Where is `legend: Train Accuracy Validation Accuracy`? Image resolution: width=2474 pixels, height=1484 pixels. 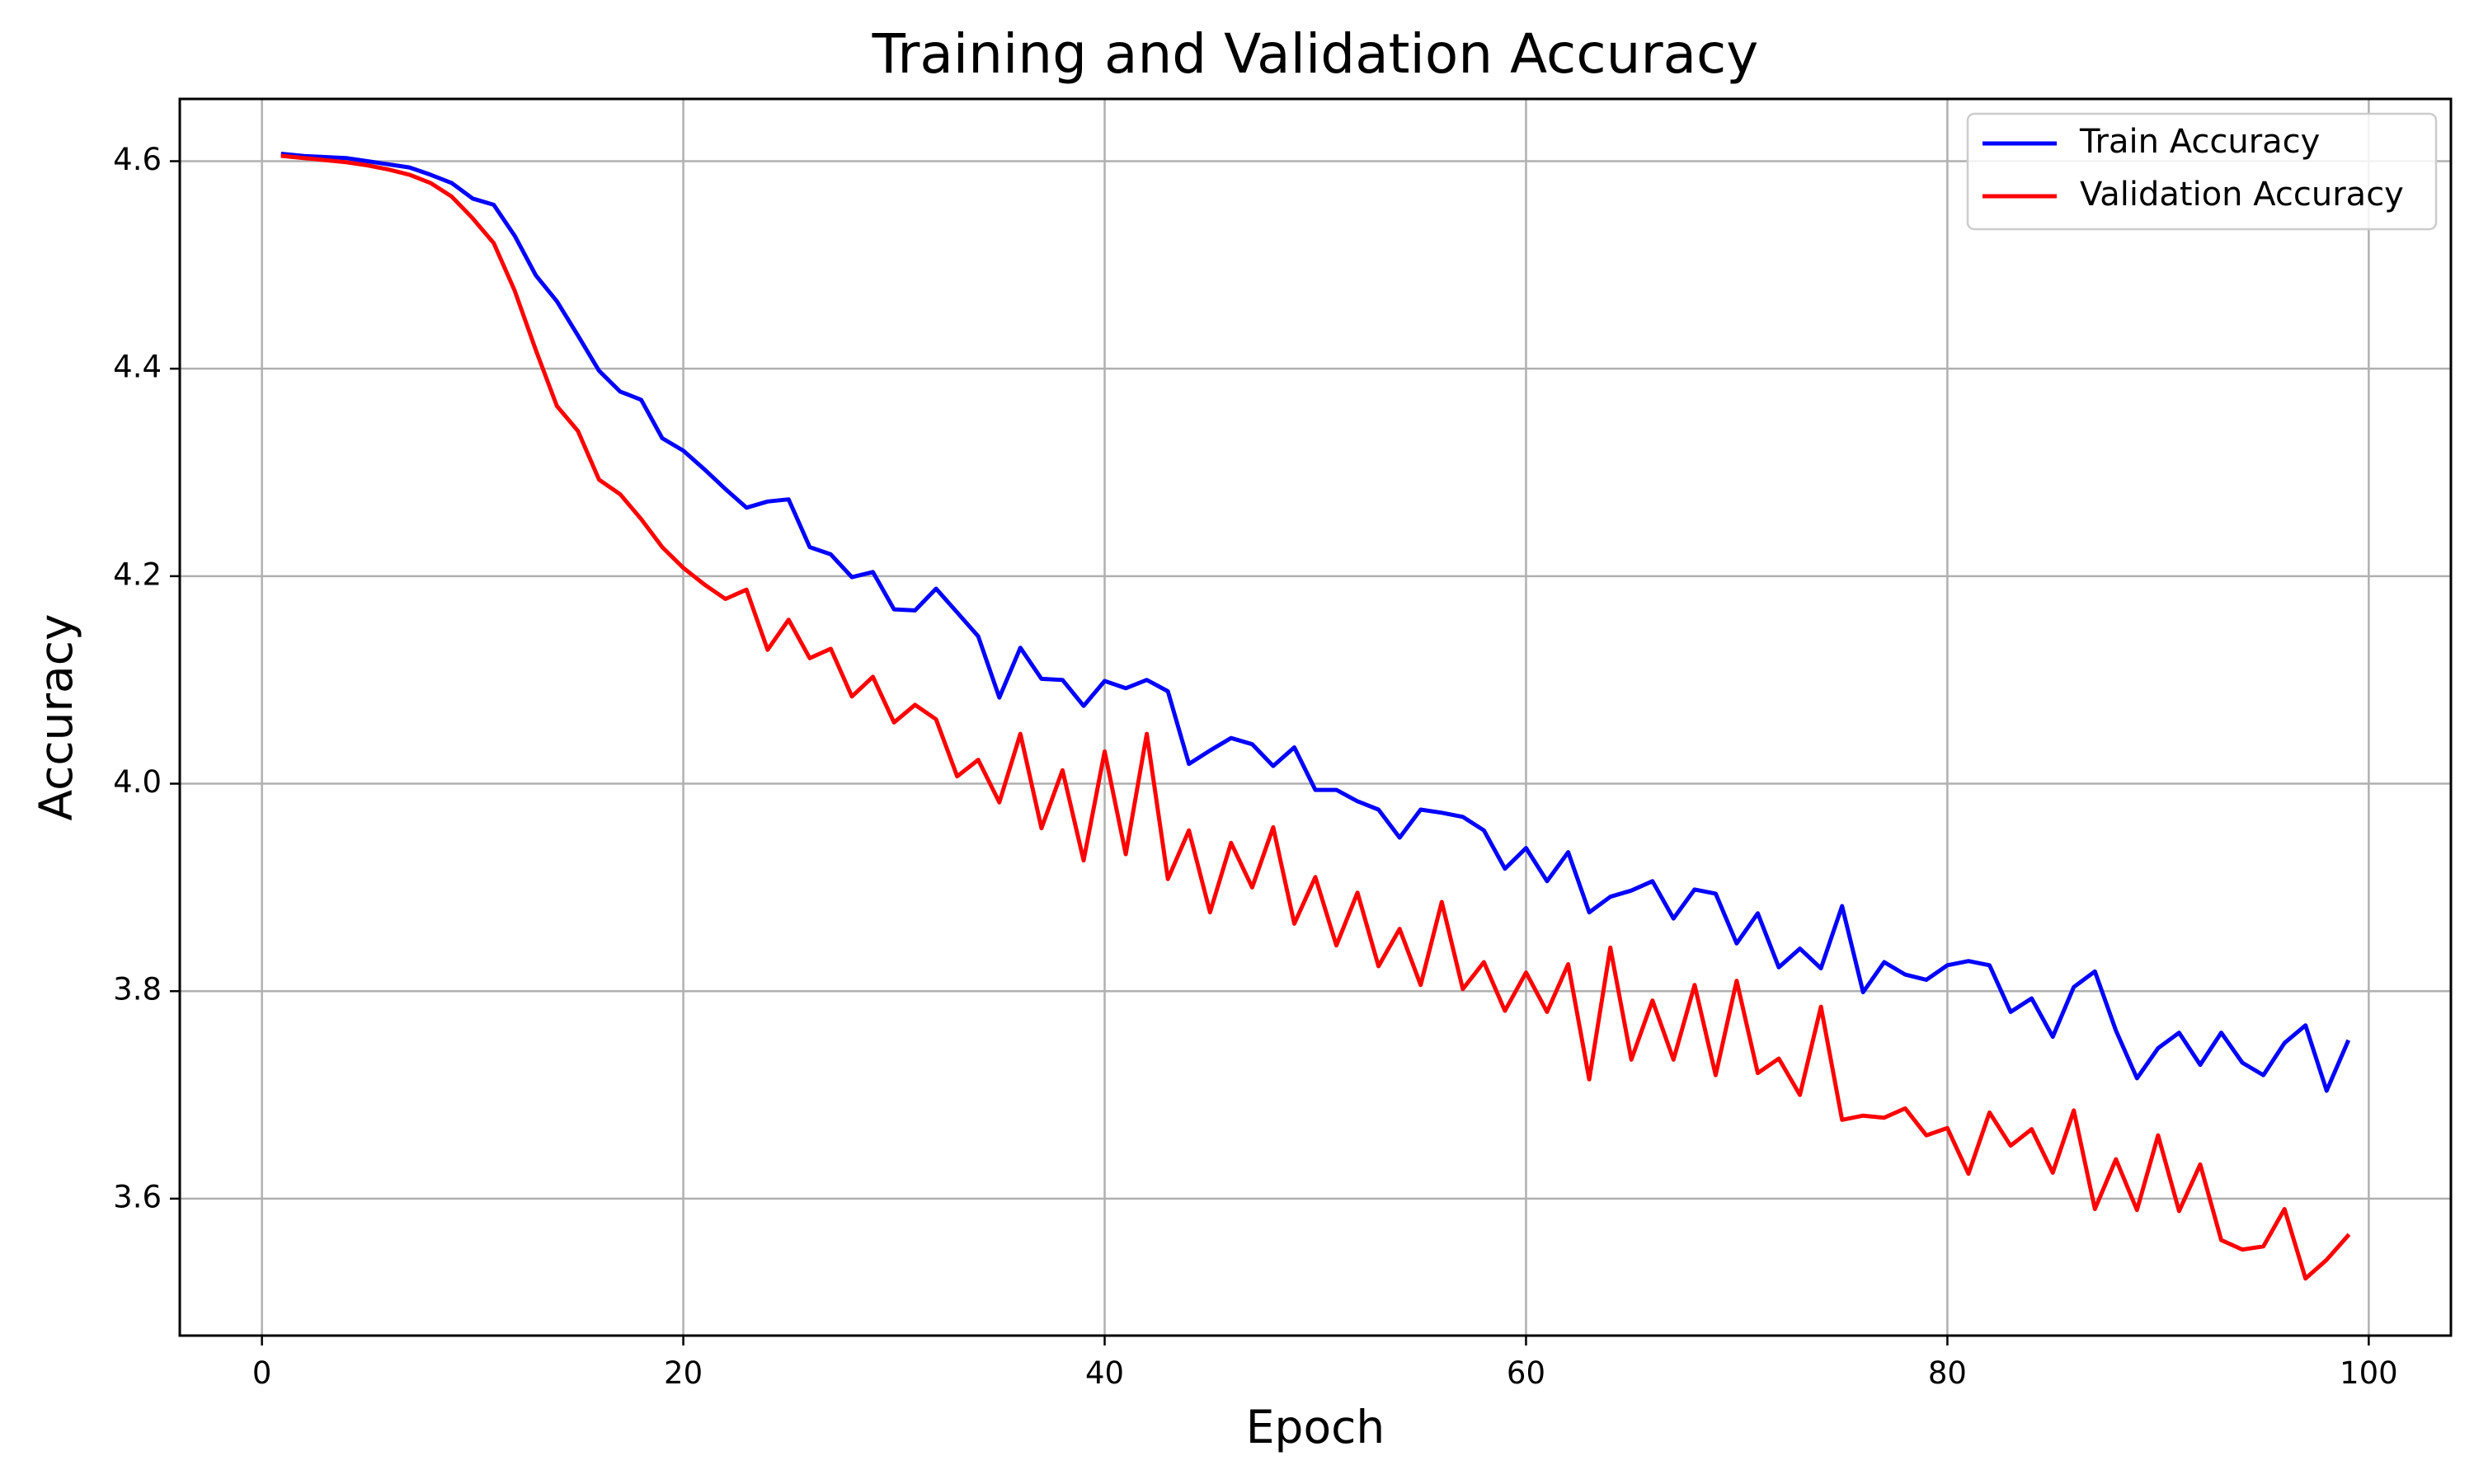 legend: Train Accuracy Validation Accuracy is located at coordinates (2202, 171).